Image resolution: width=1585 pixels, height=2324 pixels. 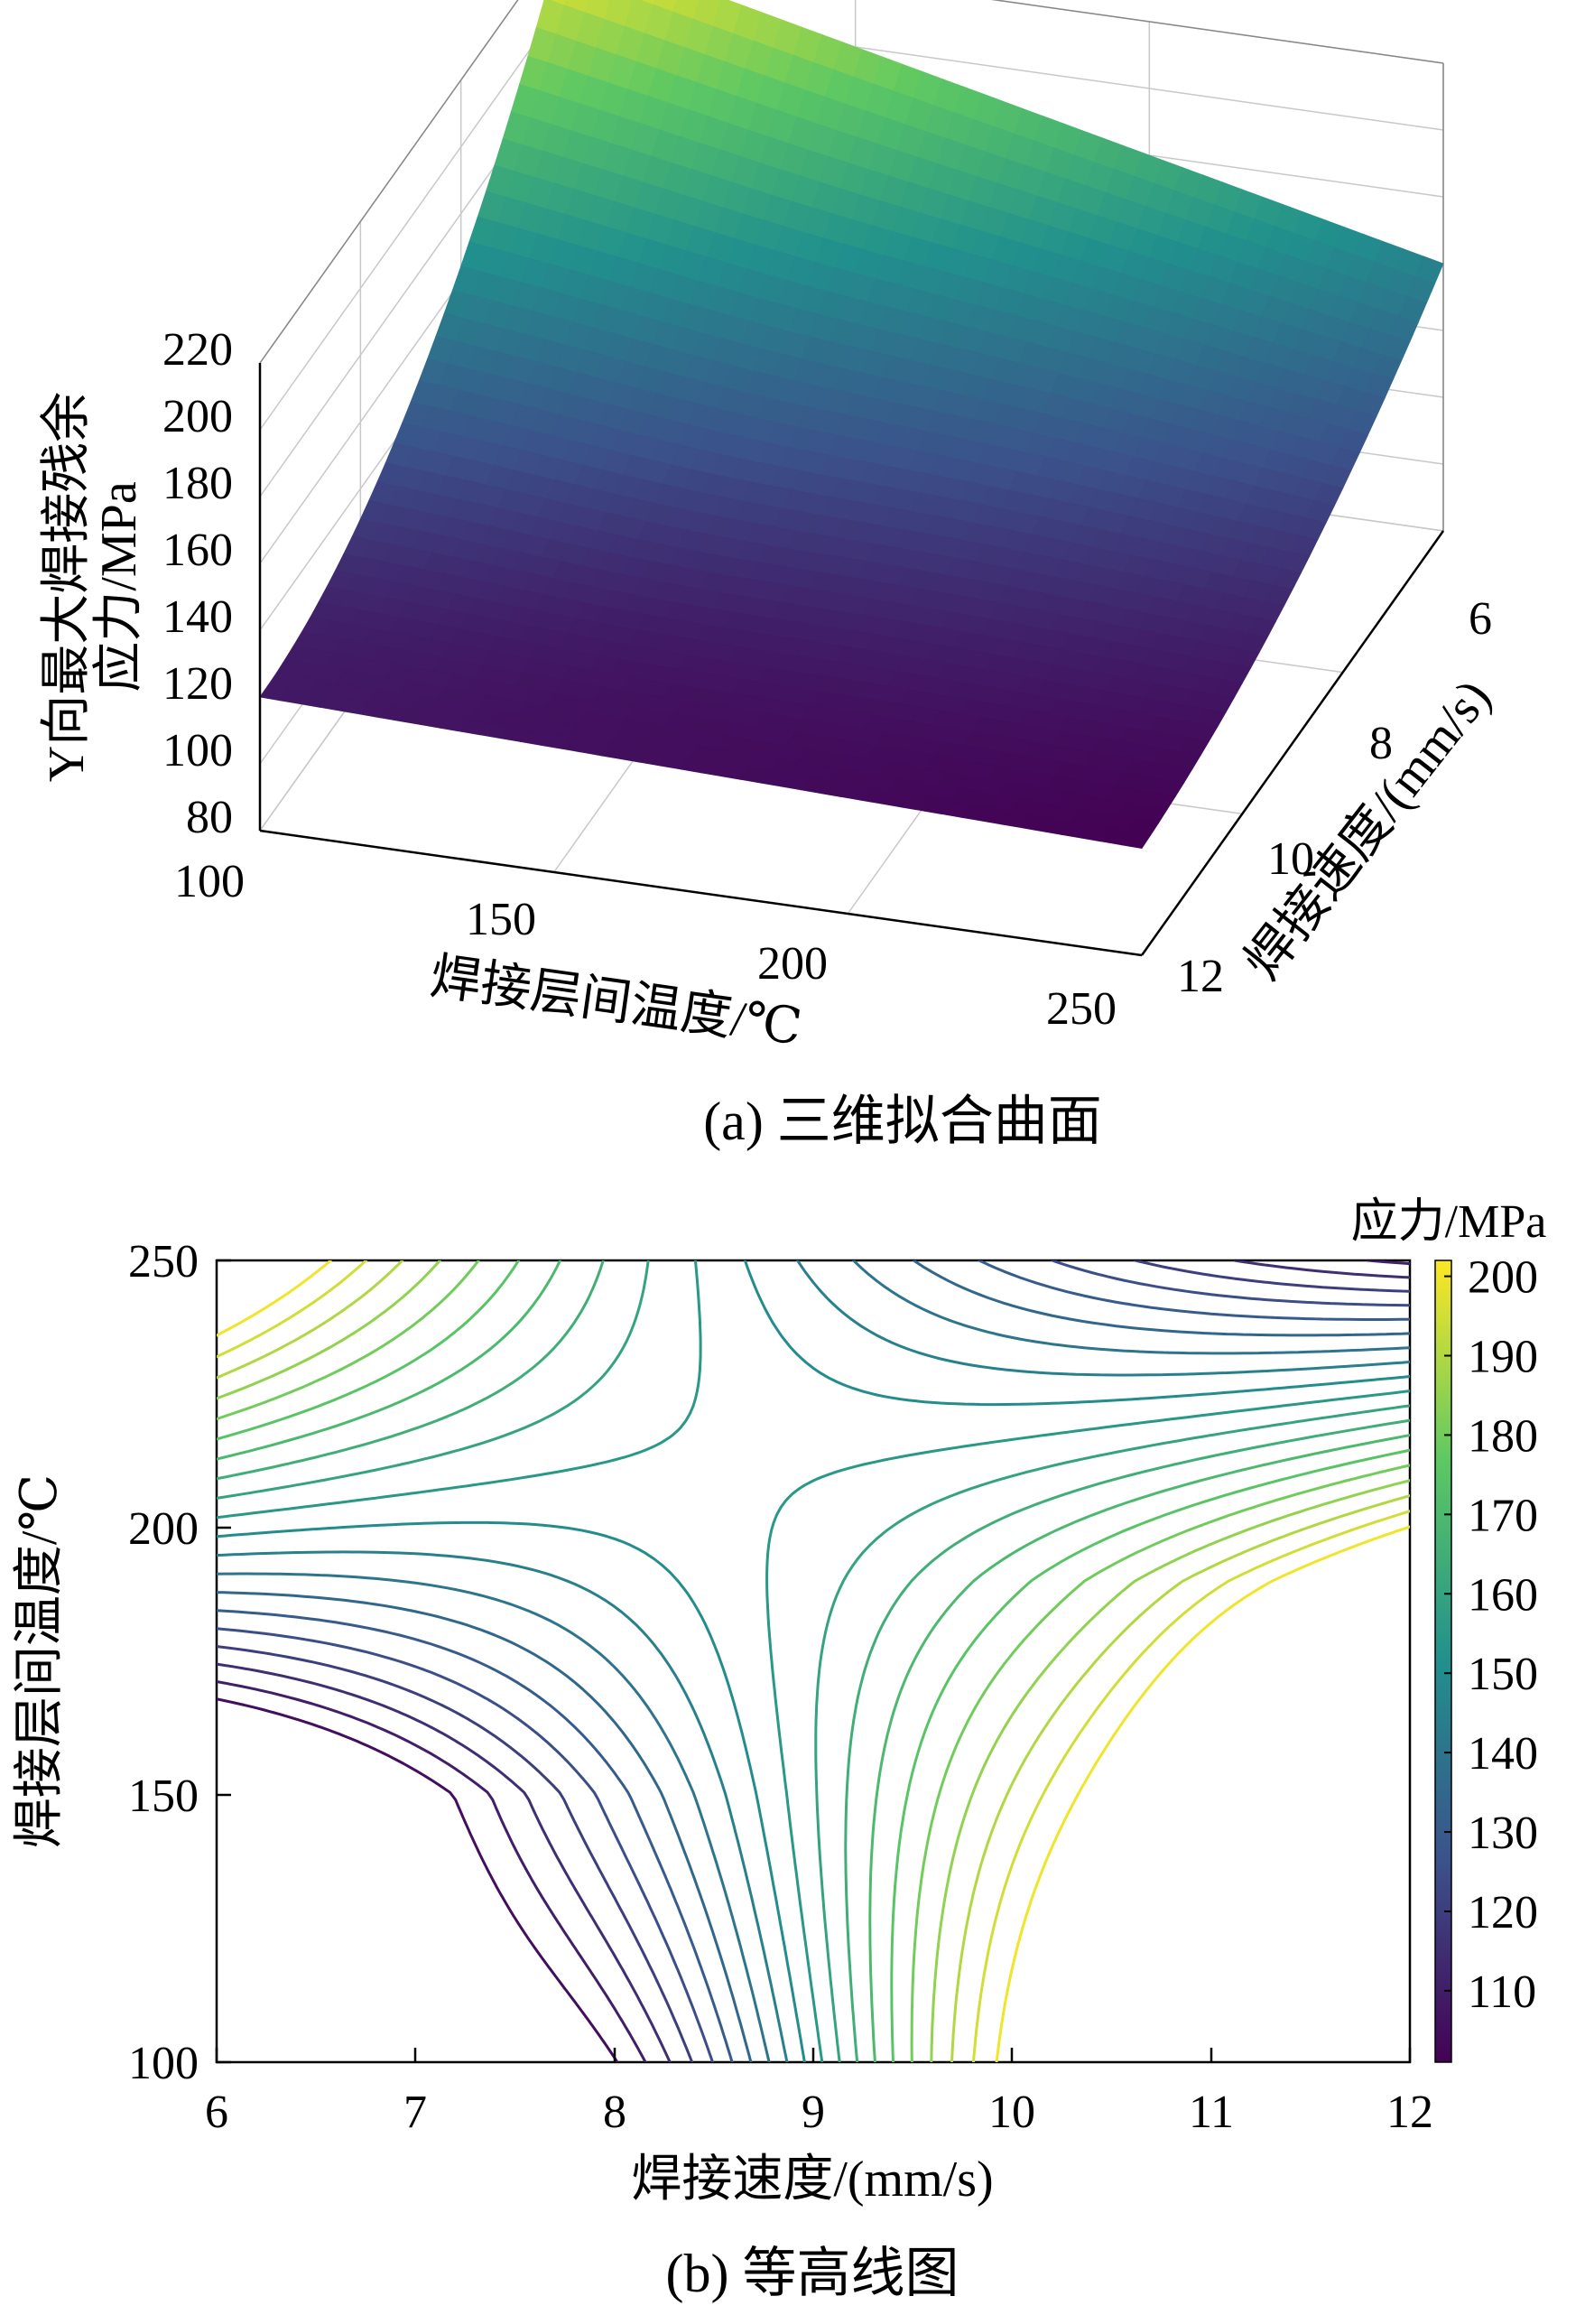 I want to click on contour-x-tick-labels: 6 7 8 9 10 11 12, so click(x=819, y=2112).